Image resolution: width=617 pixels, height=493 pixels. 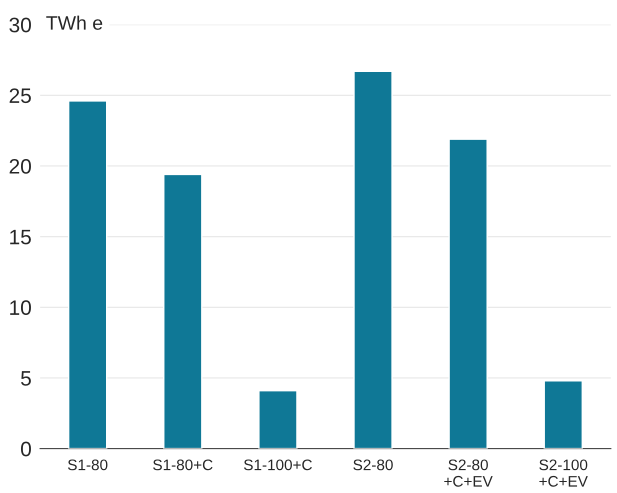 I want to click on y-tick-label: 20, so click(x=20, y=166).